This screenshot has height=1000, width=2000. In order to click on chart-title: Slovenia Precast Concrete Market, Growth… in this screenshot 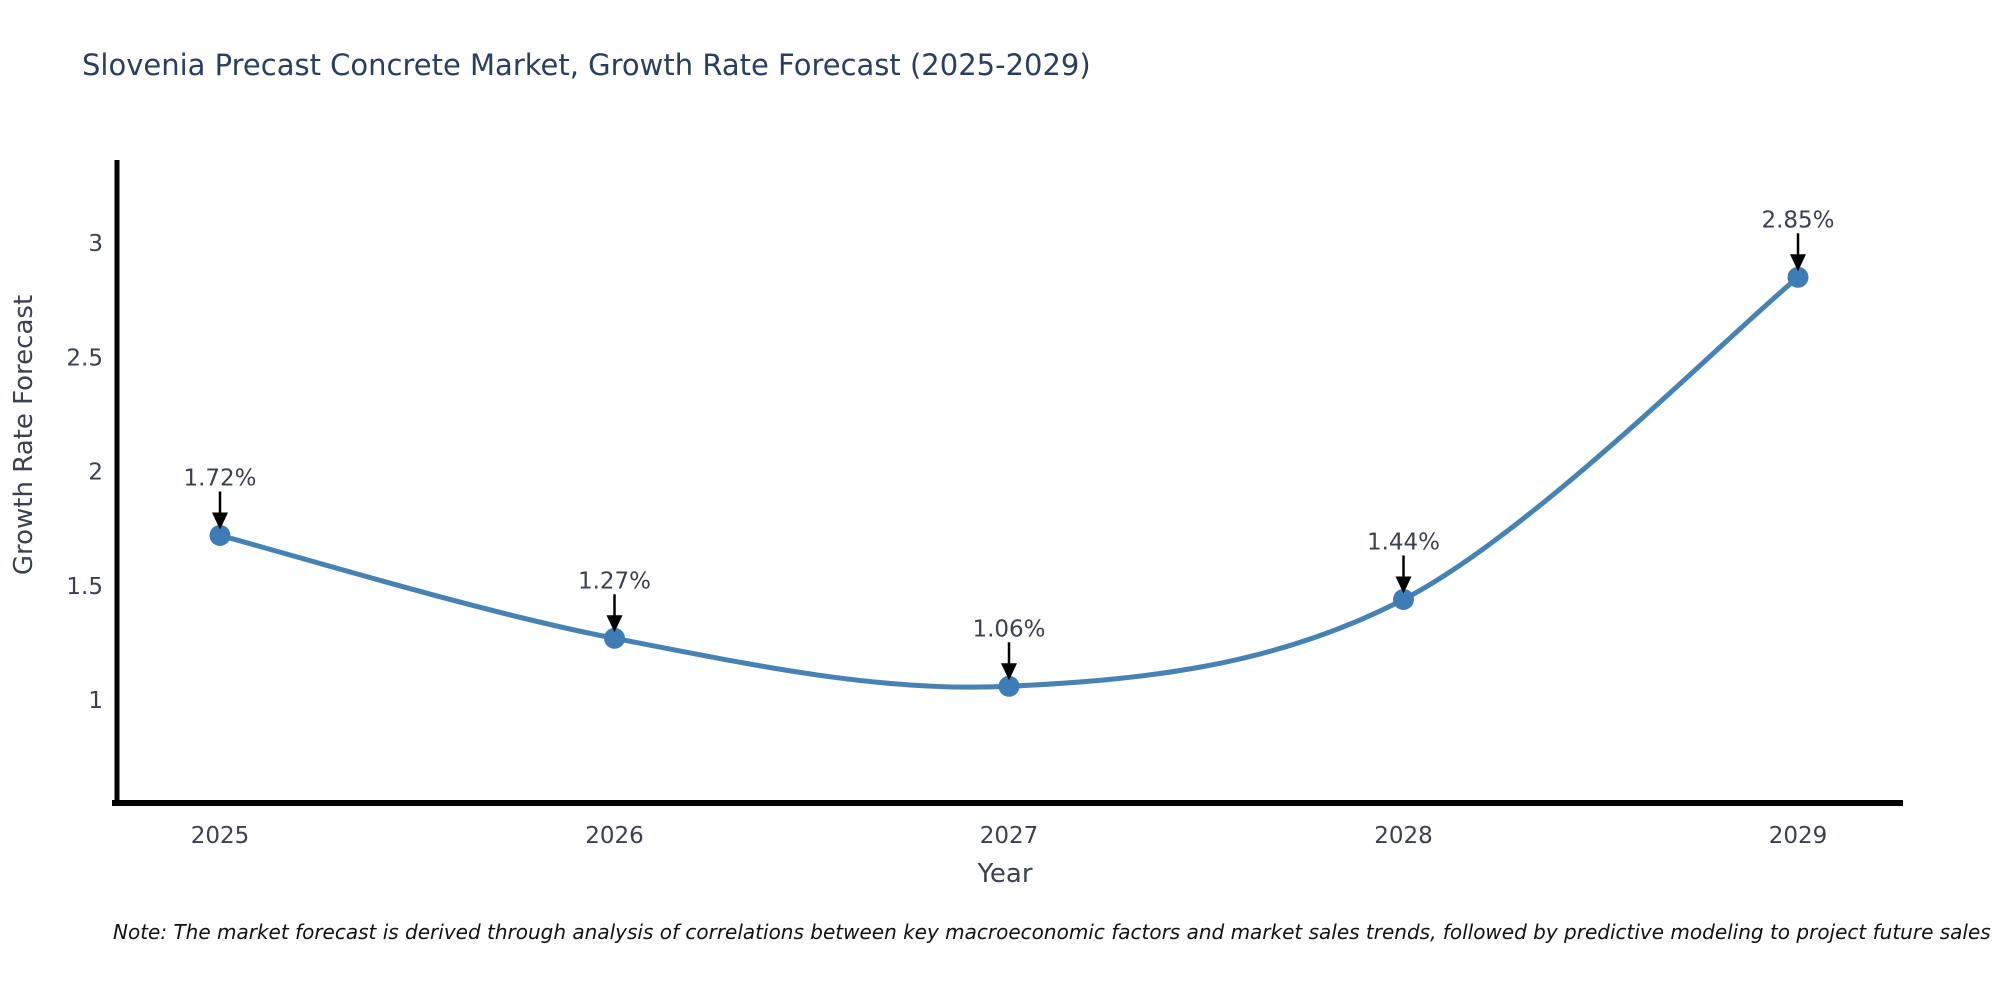, I will do `click(586, 65)`.